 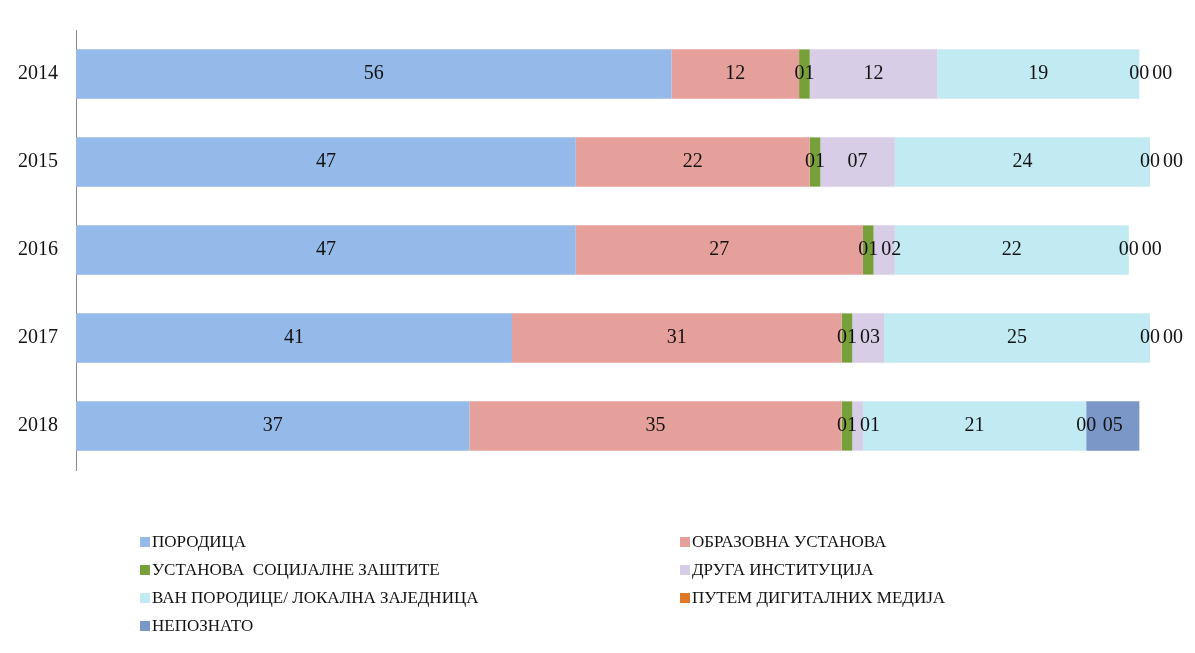 What do you see at coordinates (869, 336) in the screenshot?
I see `data-label: 03` at bounding box center [869, 336].